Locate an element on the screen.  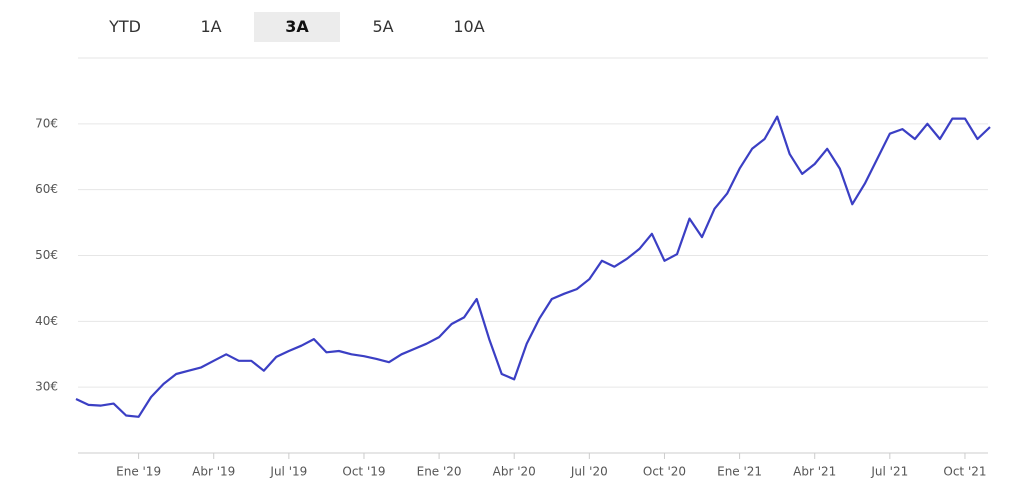
y-tick-label: 40€ is located at coordinates (46, 321).